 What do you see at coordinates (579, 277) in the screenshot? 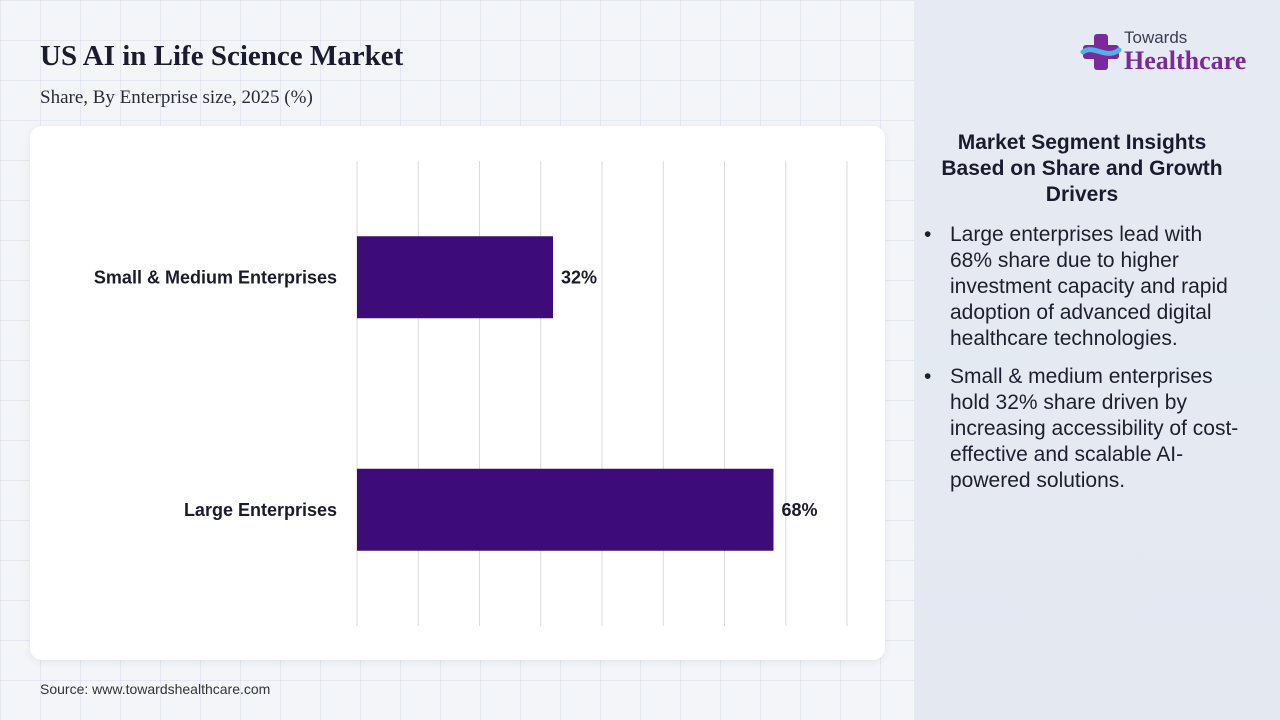
I see `data-label: 32%` at bounding box center [579, 277].